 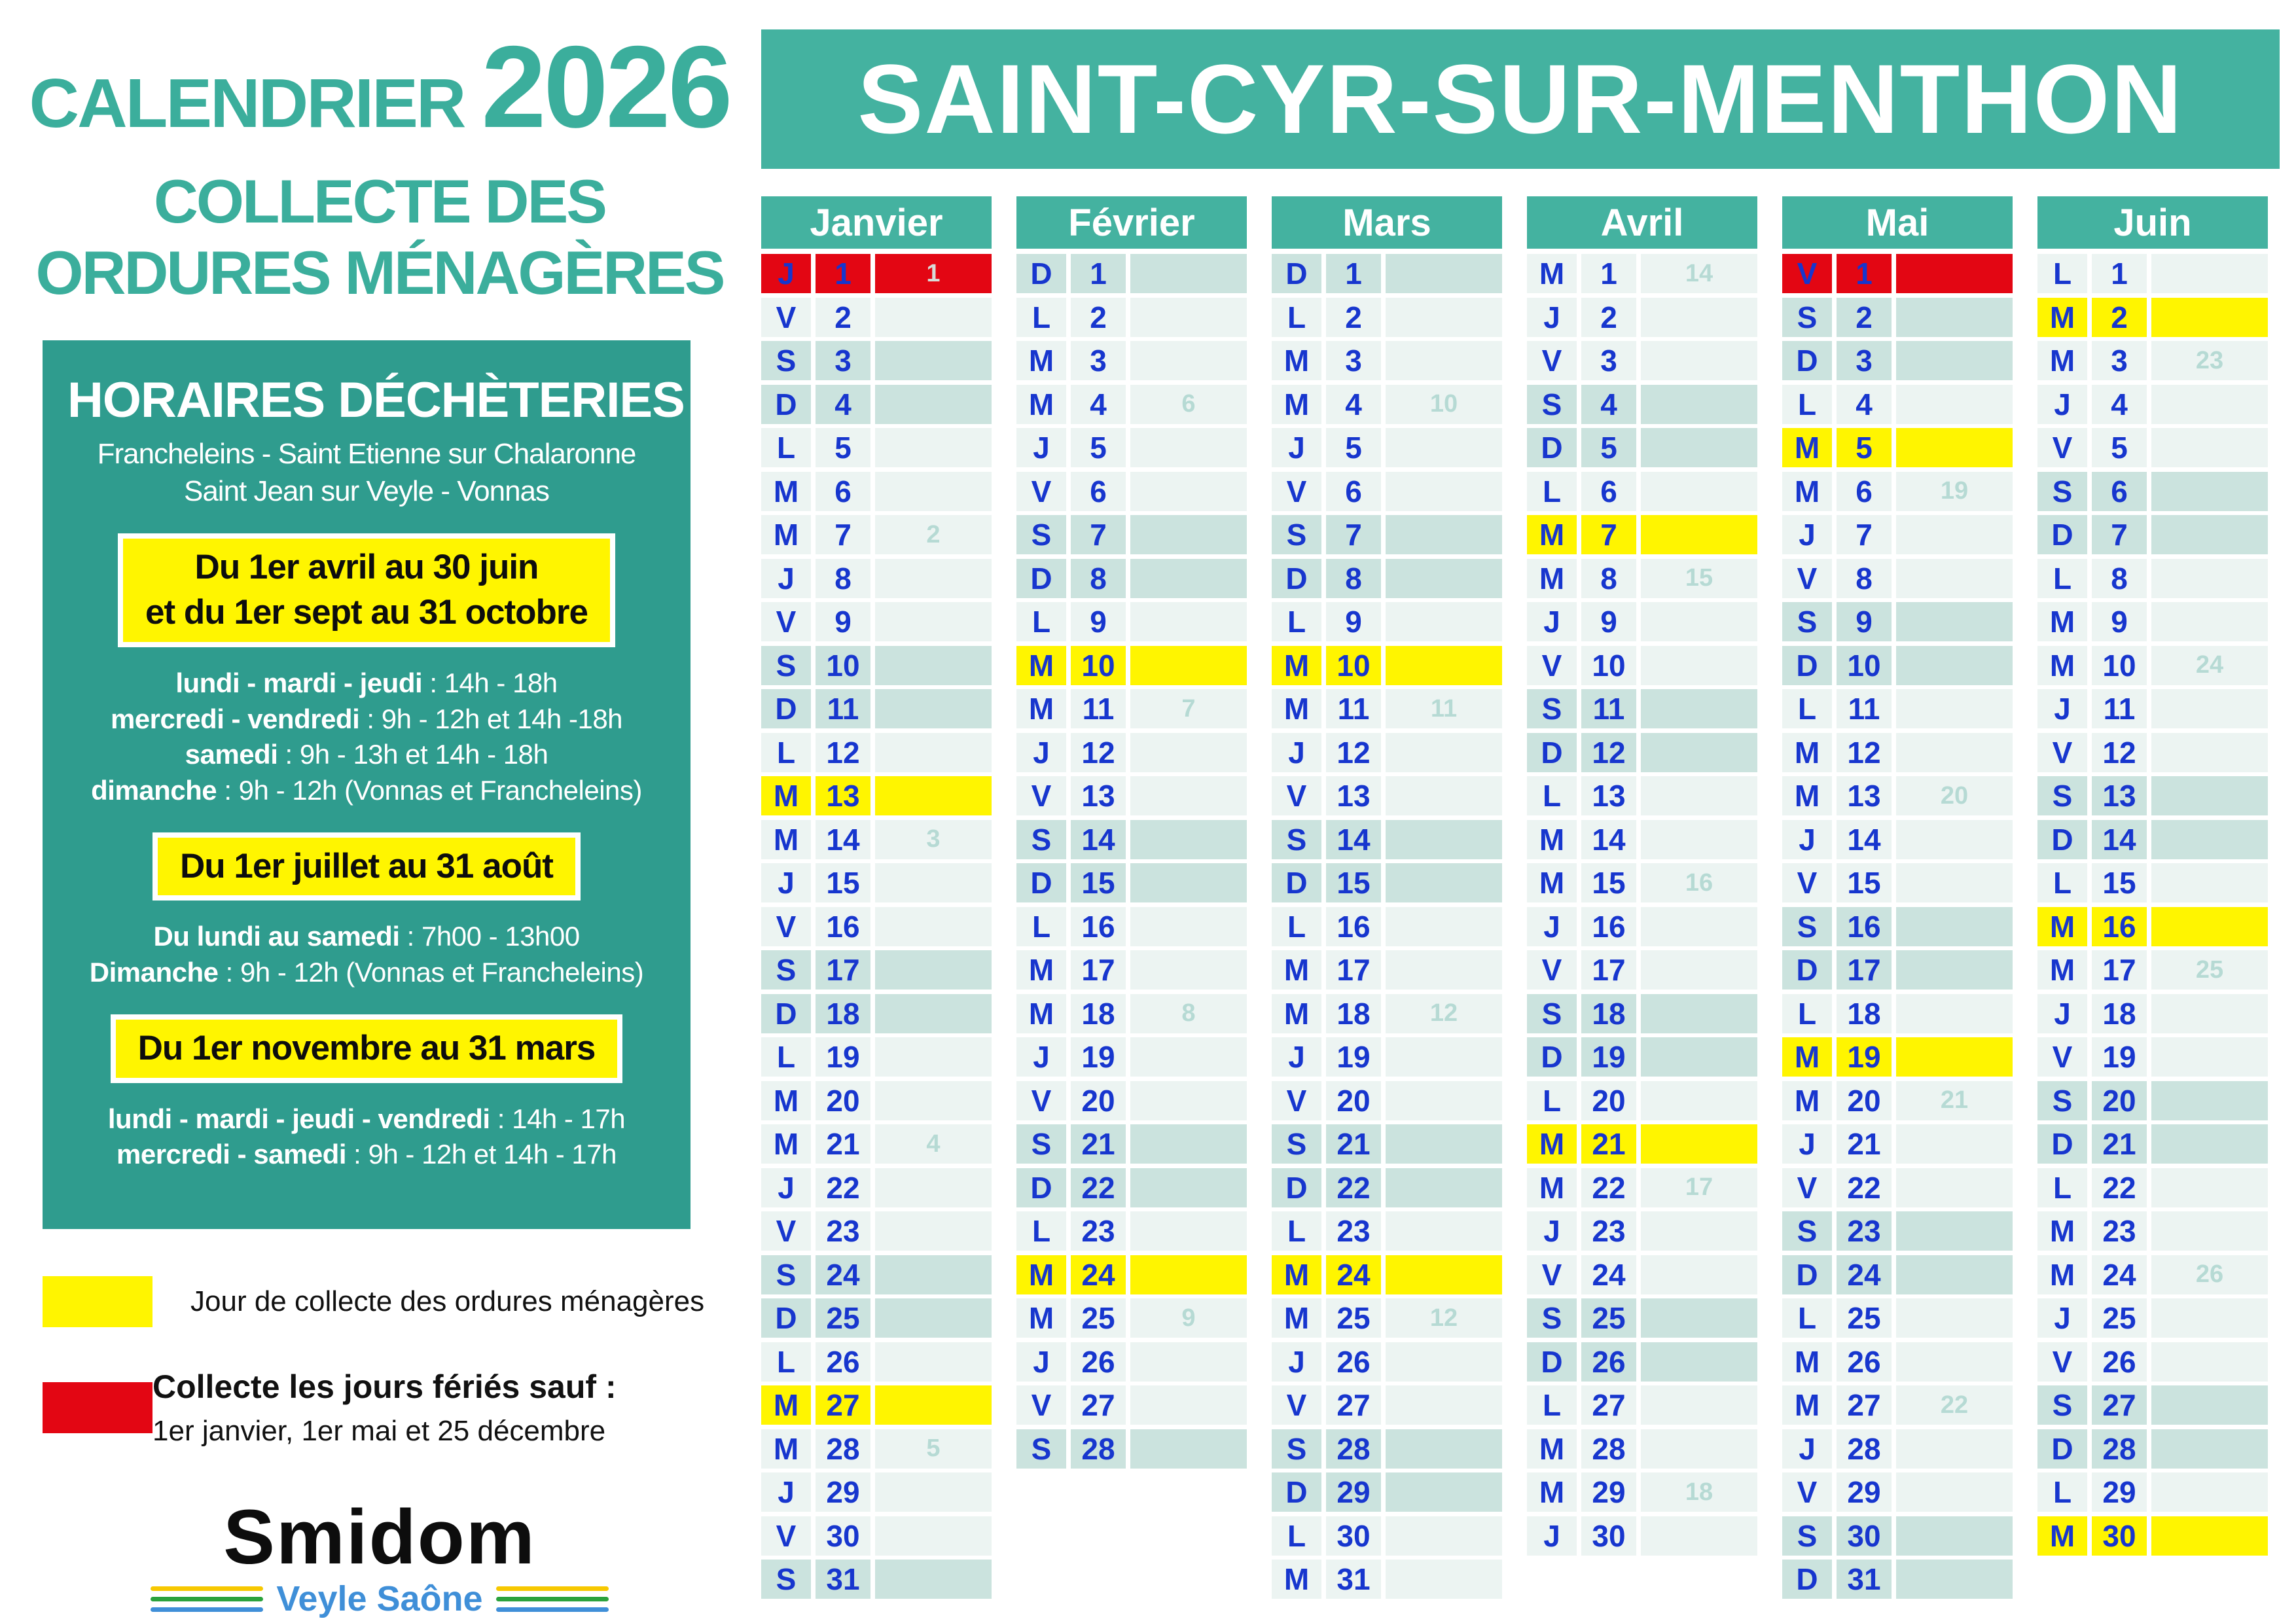 I want to click on day-row: S 27, so click(x=2152, y=1405).